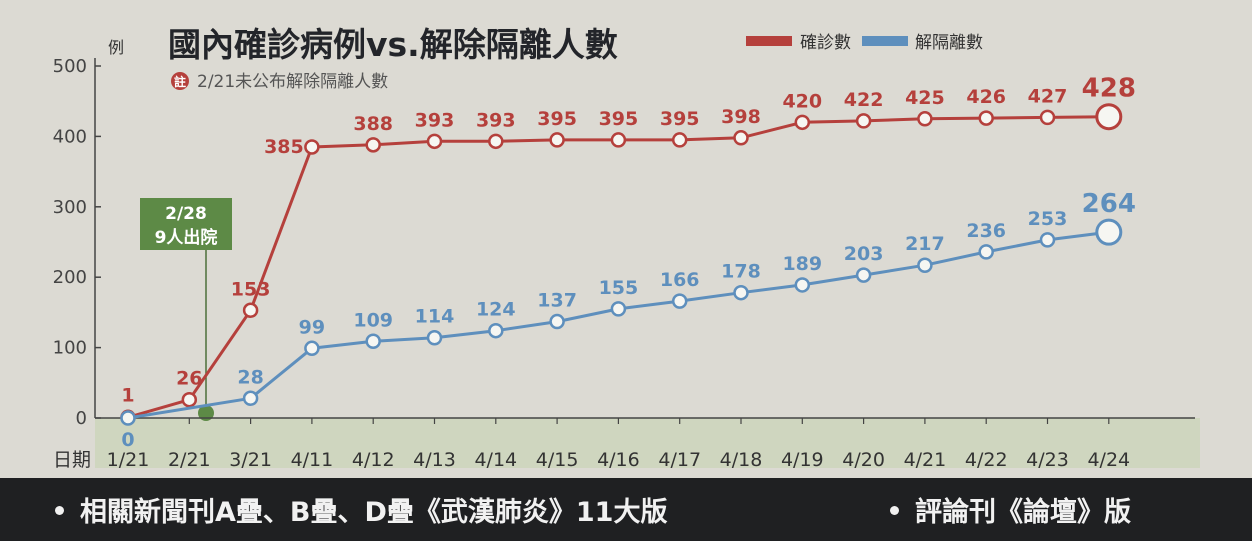  I want to click on annotation-box, so click(186, 224).